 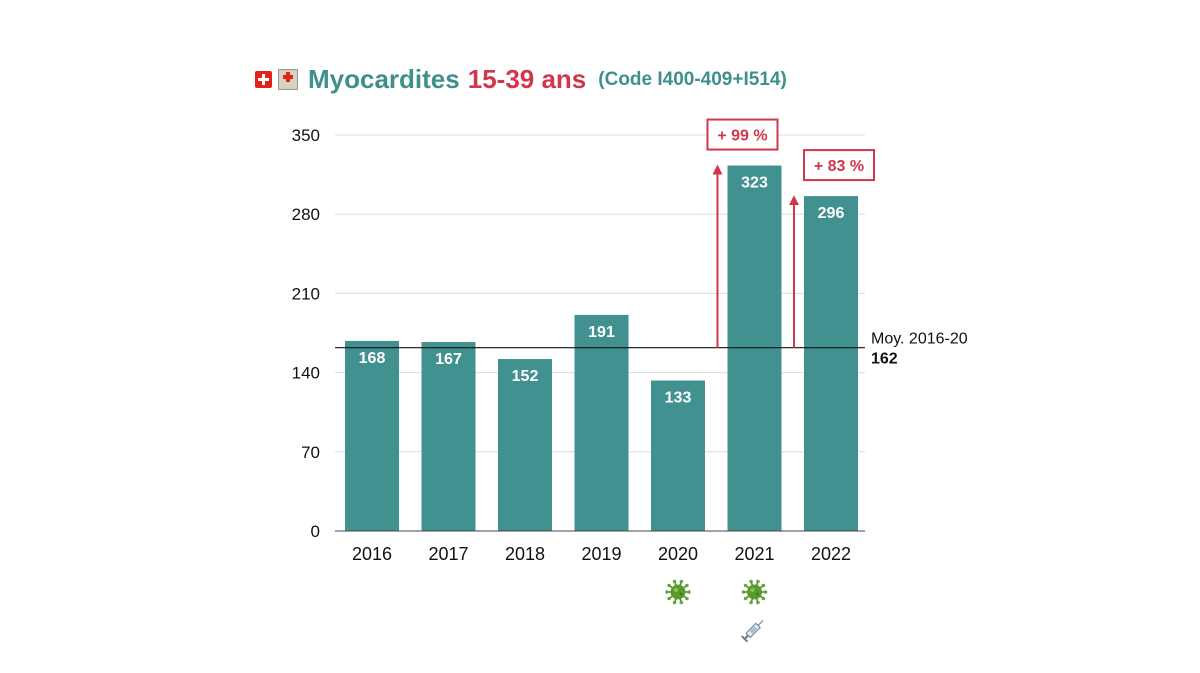 What do you see at coordinates (919, 339) in the screenshot?
I see `average-line-label: Moy. 2016-20` at bounding box center [919, 339].